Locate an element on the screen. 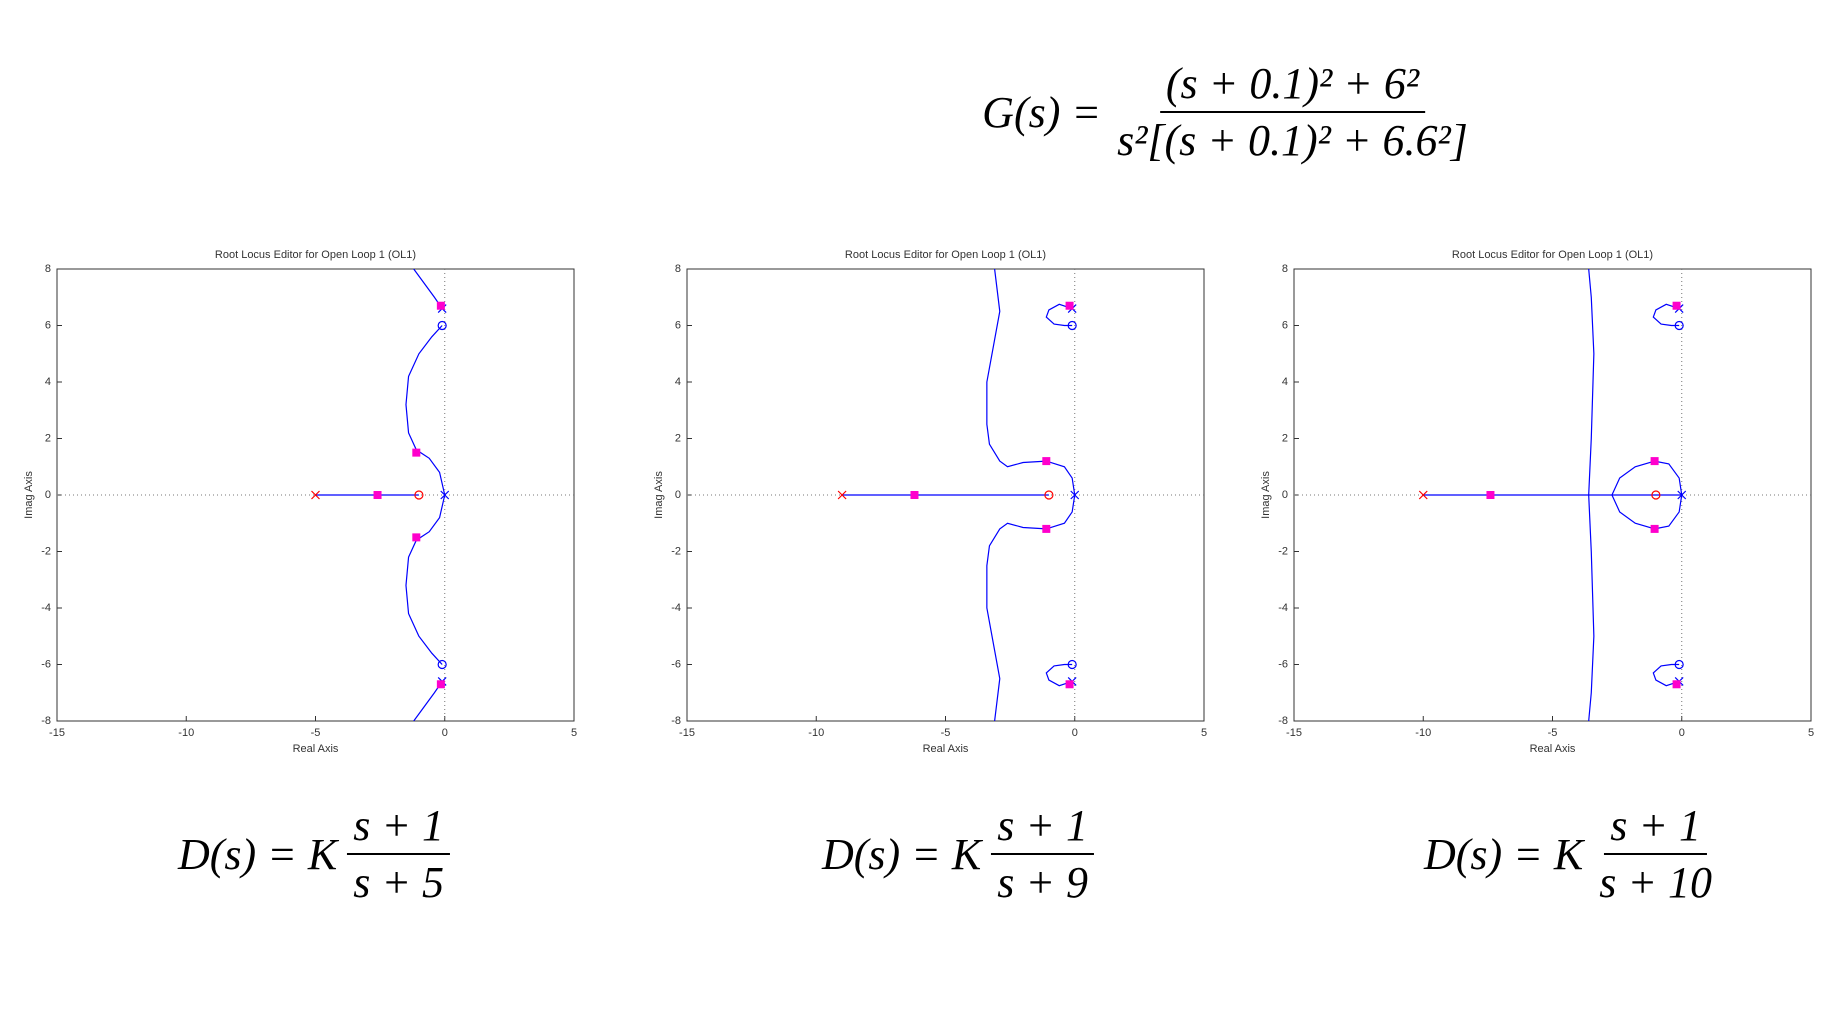  denominator: s + 10 is located at coordinates (1656, 882).